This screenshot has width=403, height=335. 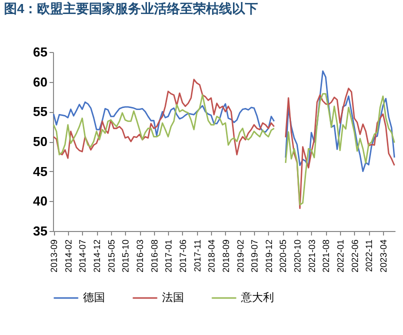 What do you see at coordinates (225, 256) in the screenshot?
I see `x-tick-label: 2018-09` at bounding box center [225, 256].